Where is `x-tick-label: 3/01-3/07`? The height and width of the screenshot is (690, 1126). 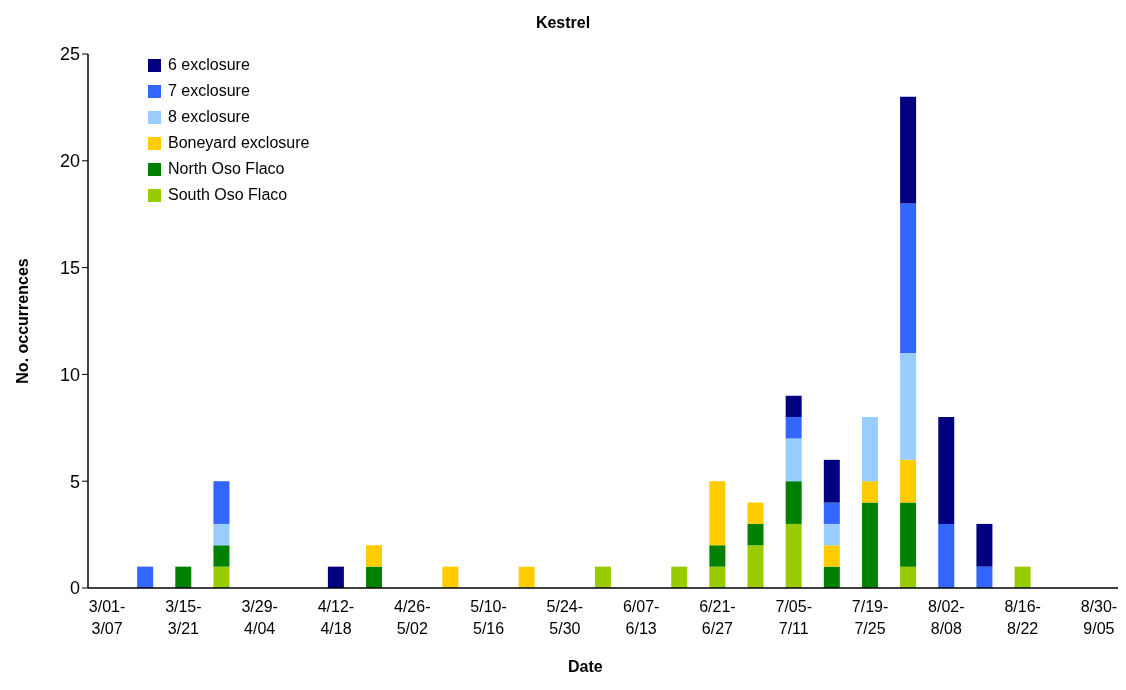
x-tick-label: 3/01-3/07 is located at coordinates (107, 617).